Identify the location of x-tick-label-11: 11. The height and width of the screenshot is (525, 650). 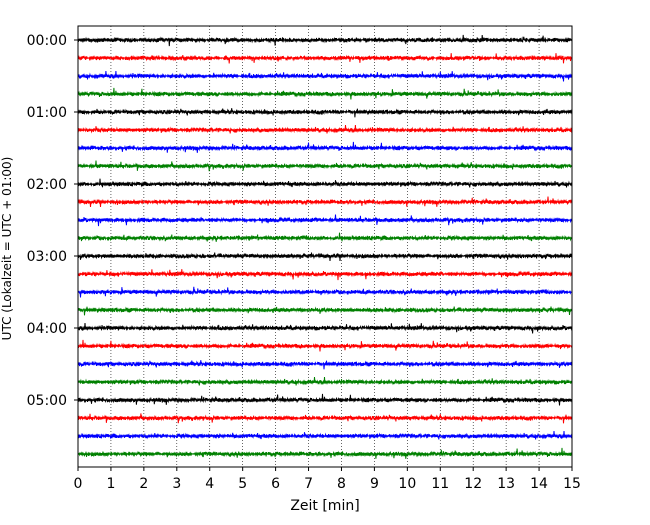
(440, 484).